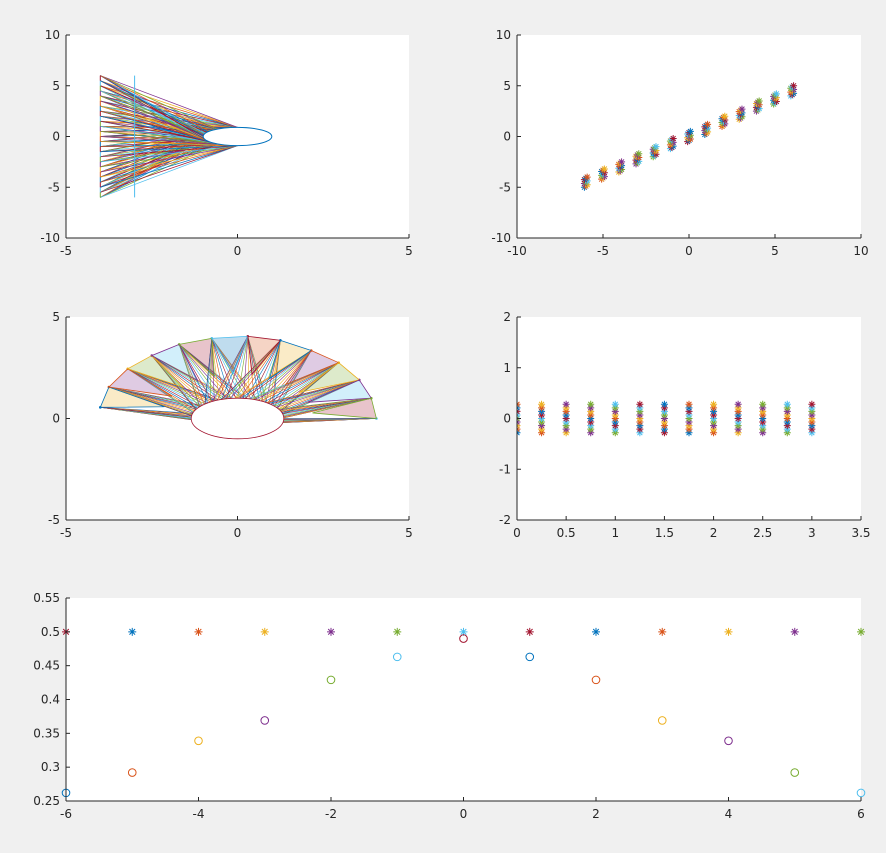 Image resolution: width=886 pixels, height=853 pixels. What do you see at coordinates (505, 520) in the screenshot?
I see `y-tick-label: -2` at bounding box center [505, 520].